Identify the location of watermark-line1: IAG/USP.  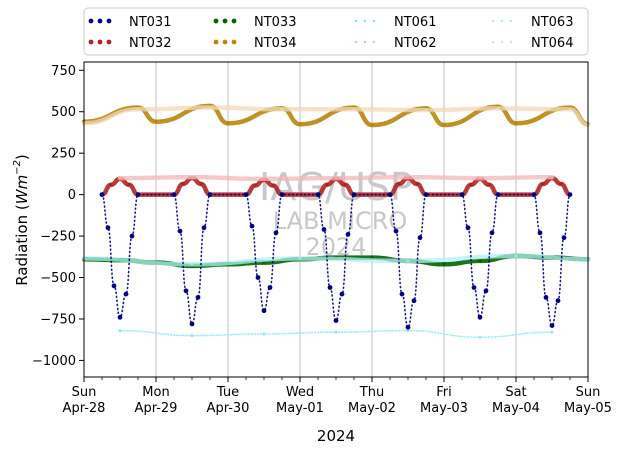
(336, 187).